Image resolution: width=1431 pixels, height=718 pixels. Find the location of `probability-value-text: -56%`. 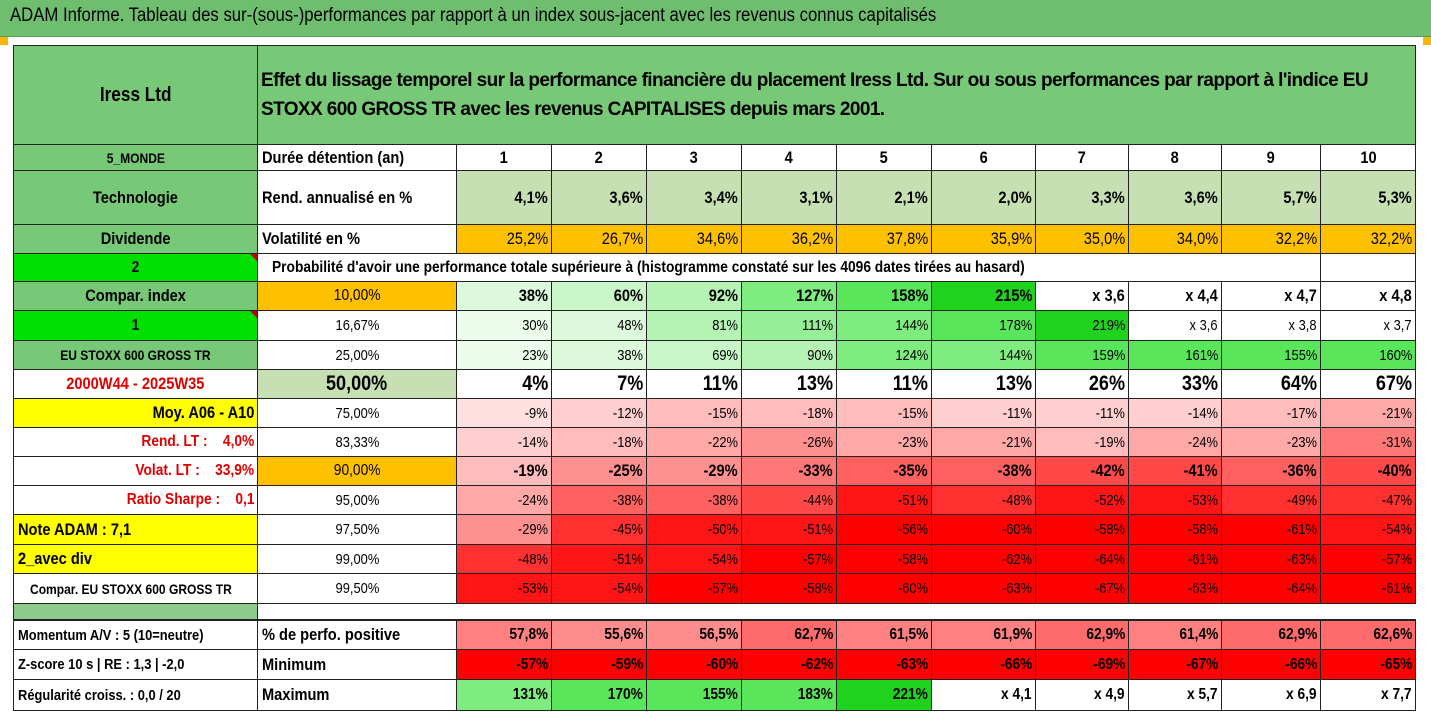

probability-value-text: -56% is located at coordinates (912, 529).